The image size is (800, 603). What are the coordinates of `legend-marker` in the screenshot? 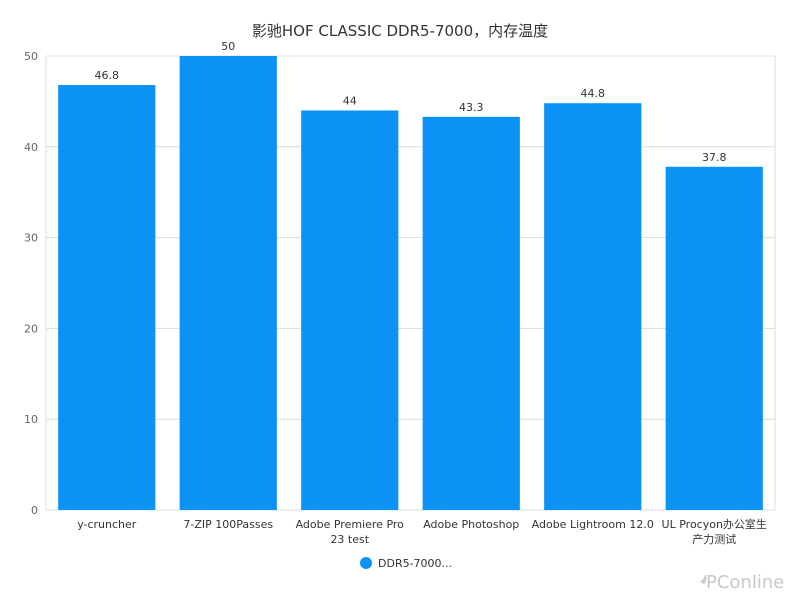 It's located at (366, 563).